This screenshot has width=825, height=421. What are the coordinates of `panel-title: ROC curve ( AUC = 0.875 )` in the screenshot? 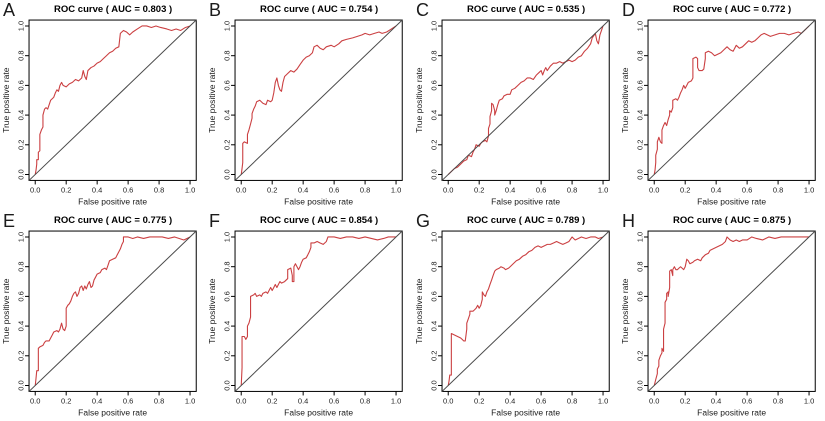 It's located at (732, 220).